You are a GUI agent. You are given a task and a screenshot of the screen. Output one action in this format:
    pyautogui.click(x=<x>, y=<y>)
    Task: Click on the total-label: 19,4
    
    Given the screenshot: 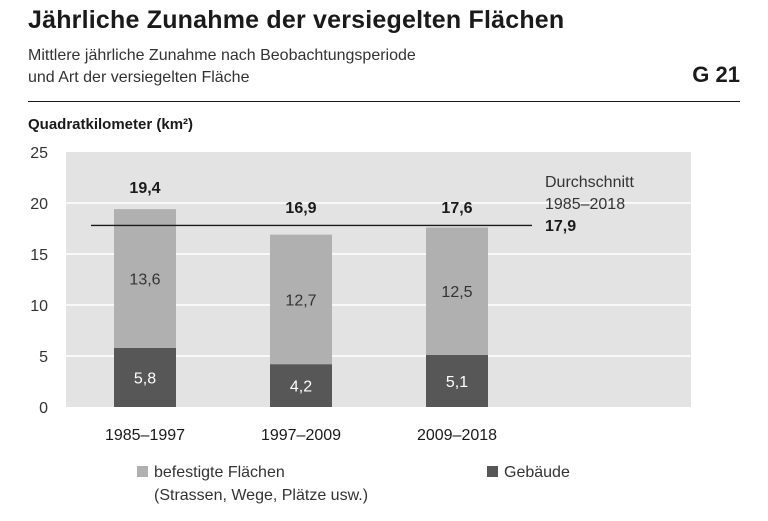 What is the action you would take?
    pyautogui.click(x=144, y=188)
    